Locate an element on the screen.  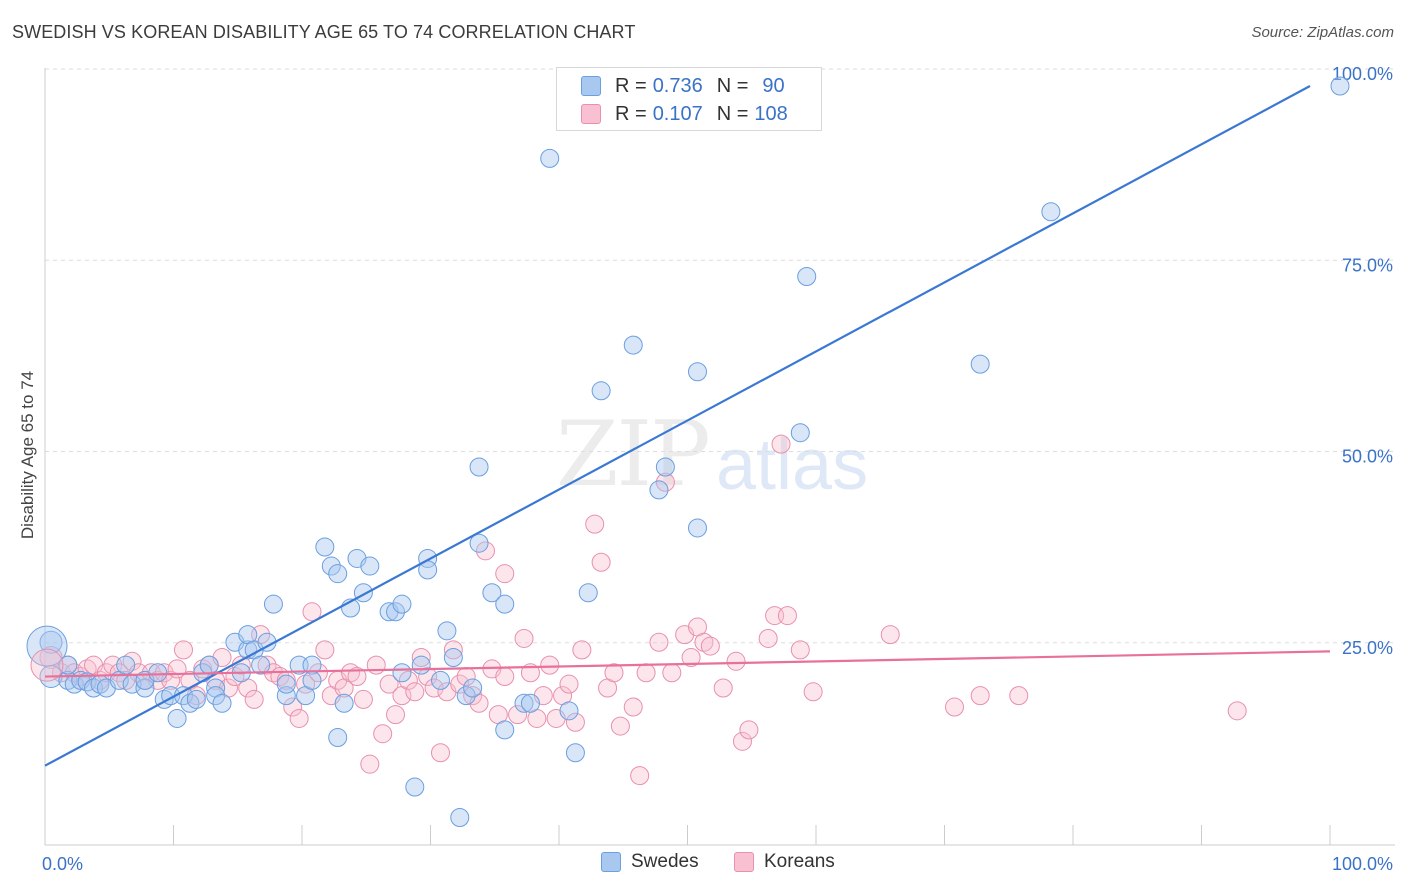
bottom-legend-koreans: Koreans is located at coordinates (784, 862).